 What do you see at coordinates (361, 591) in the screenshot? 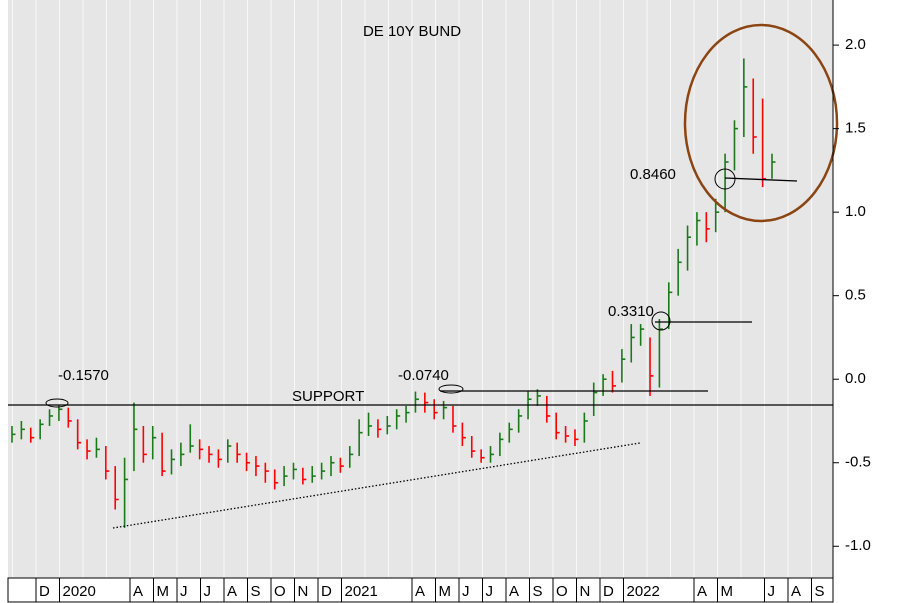
I see `x-tick-label: 2021` at bounding box center [361, 591].